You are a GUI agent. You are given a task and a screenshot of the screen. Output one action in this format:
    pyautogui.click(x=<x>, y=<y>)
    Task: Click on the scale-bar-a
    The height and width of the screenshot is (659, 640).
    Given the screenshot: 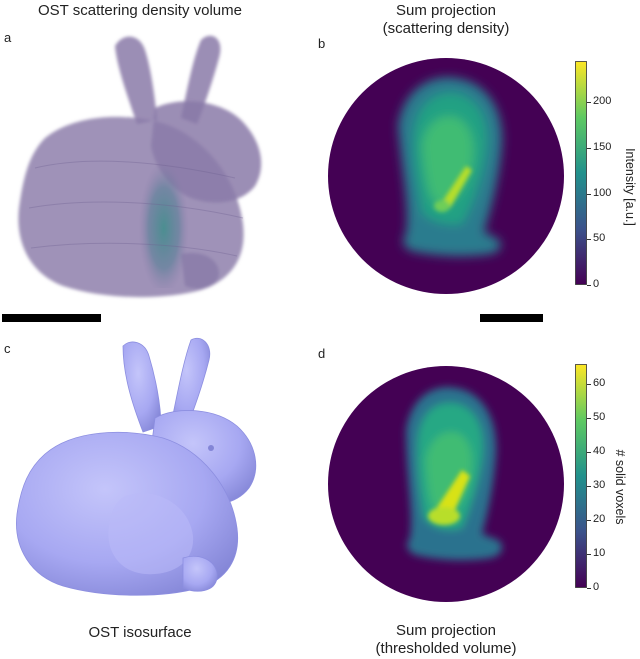 What is the action you would take?
    pyautogui.click(x=51, y=318)
    